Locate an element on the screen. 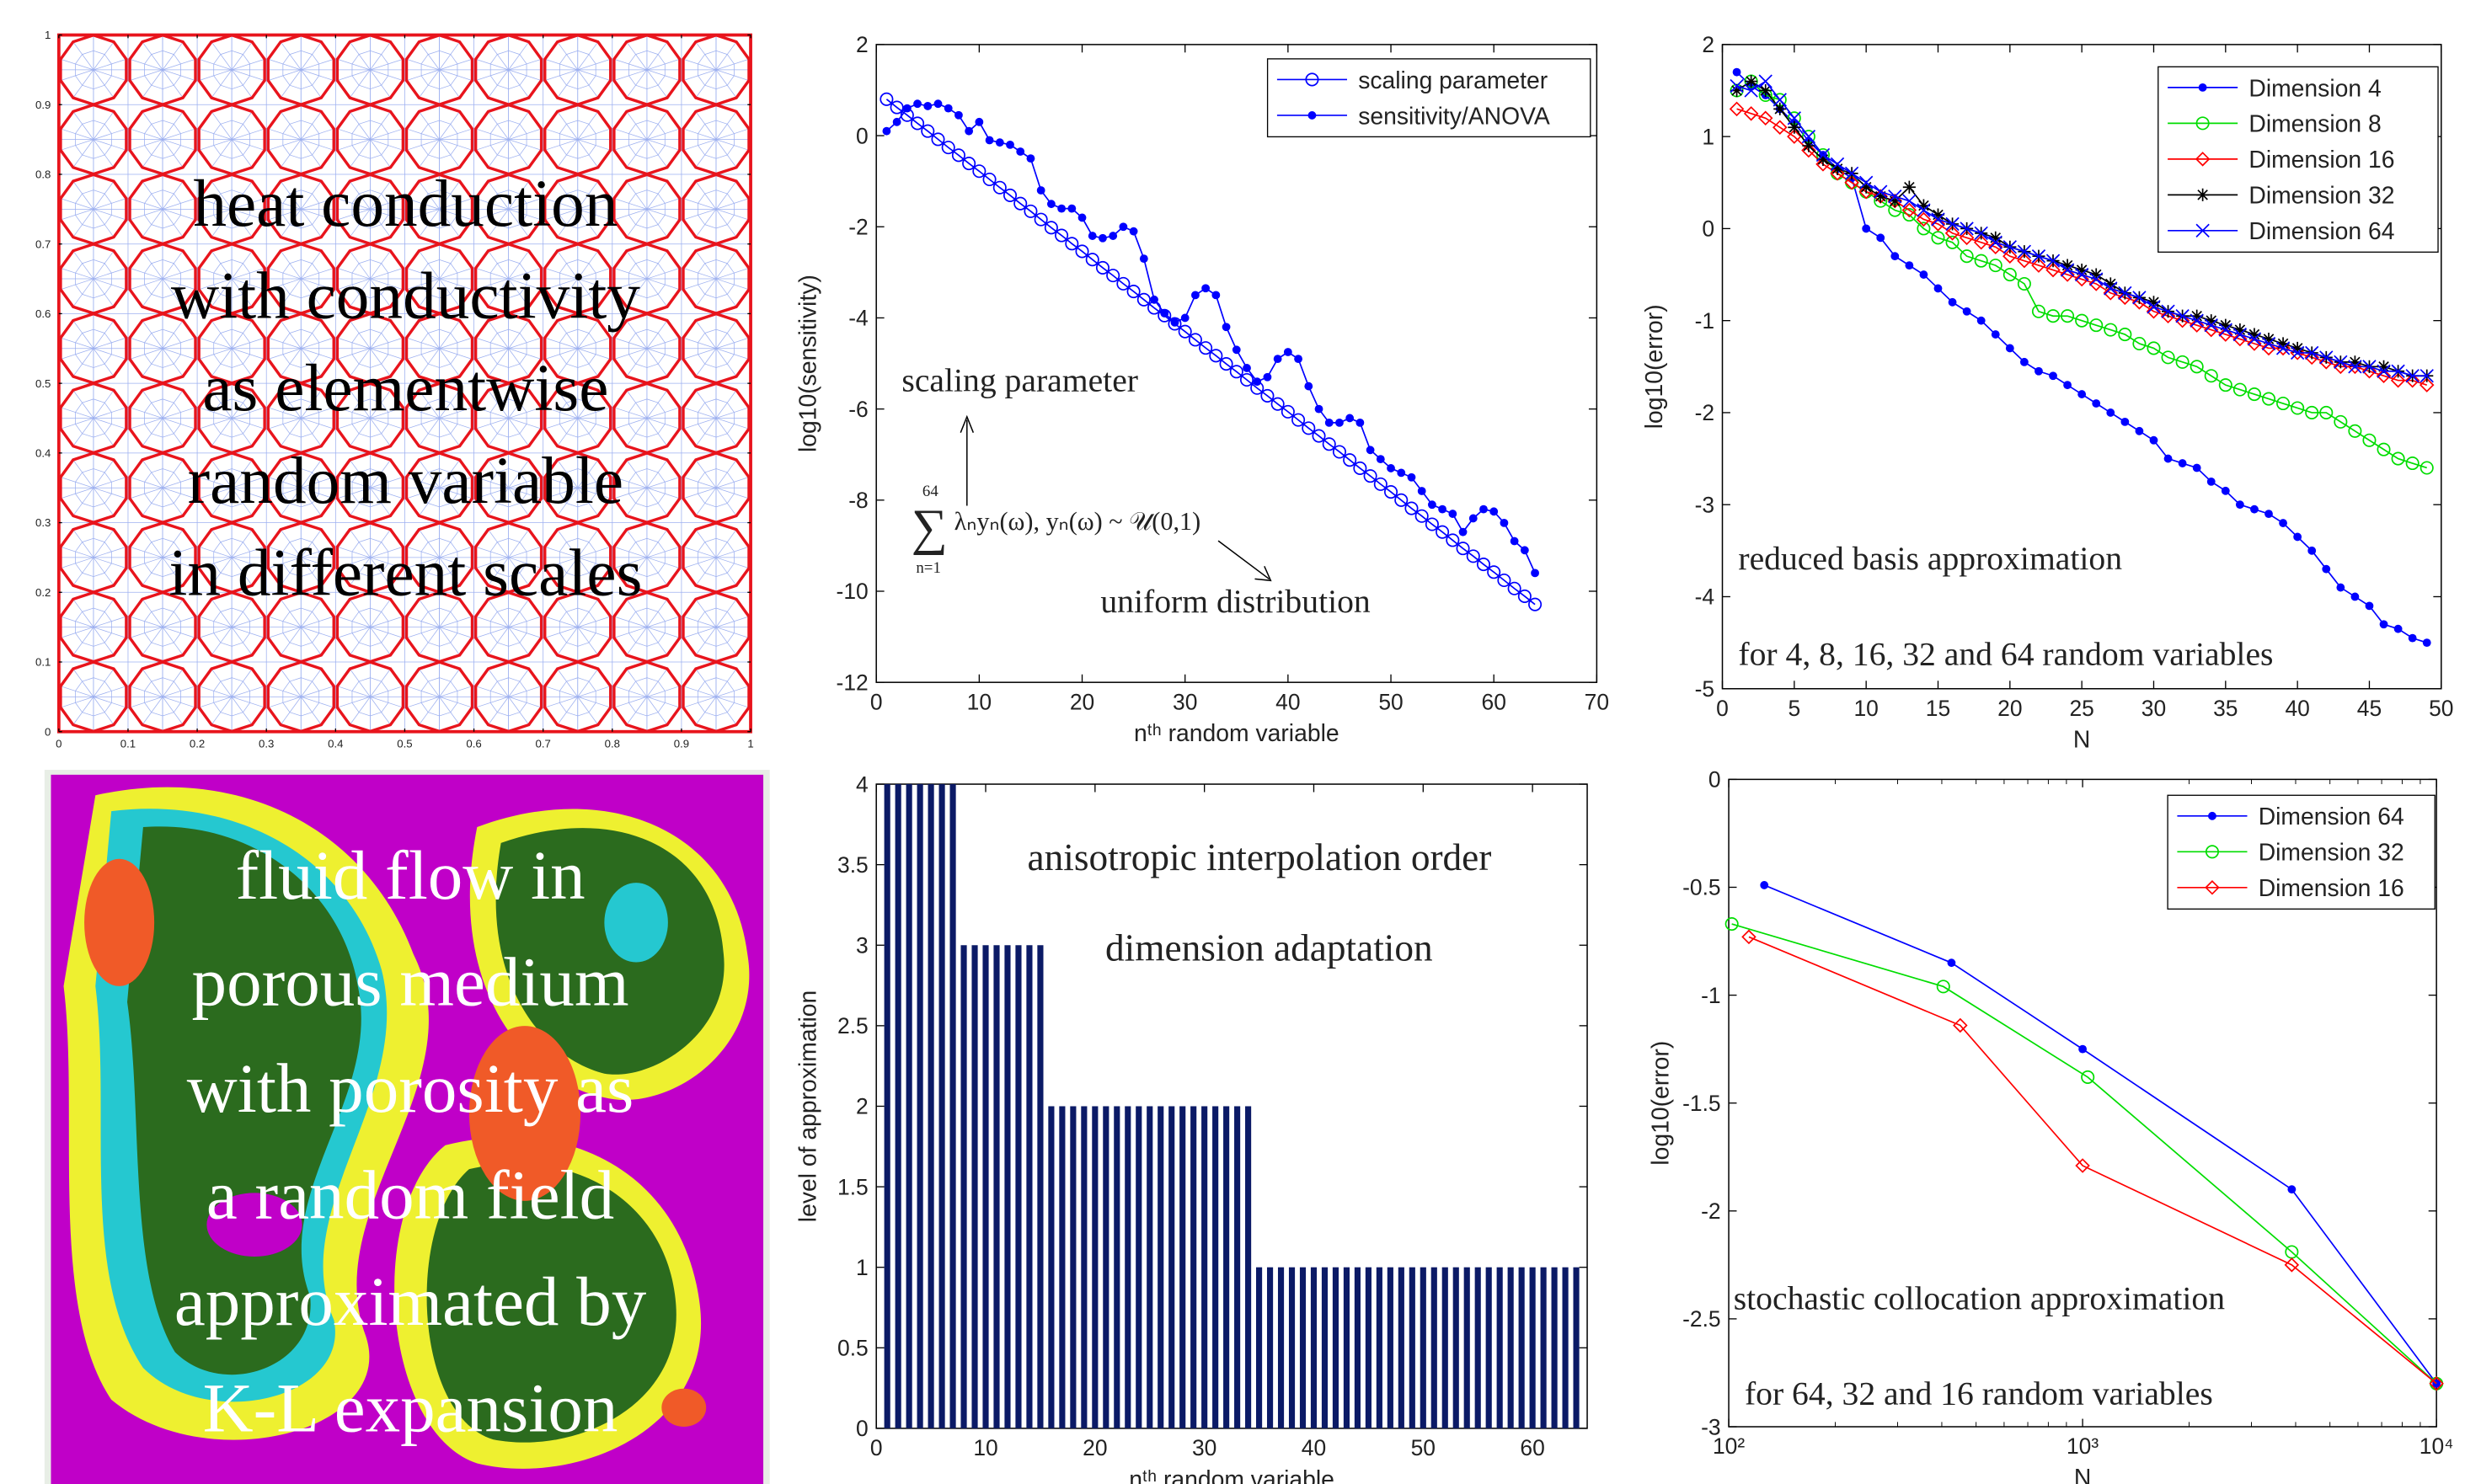  arrow is located at coordinates (968, 460).